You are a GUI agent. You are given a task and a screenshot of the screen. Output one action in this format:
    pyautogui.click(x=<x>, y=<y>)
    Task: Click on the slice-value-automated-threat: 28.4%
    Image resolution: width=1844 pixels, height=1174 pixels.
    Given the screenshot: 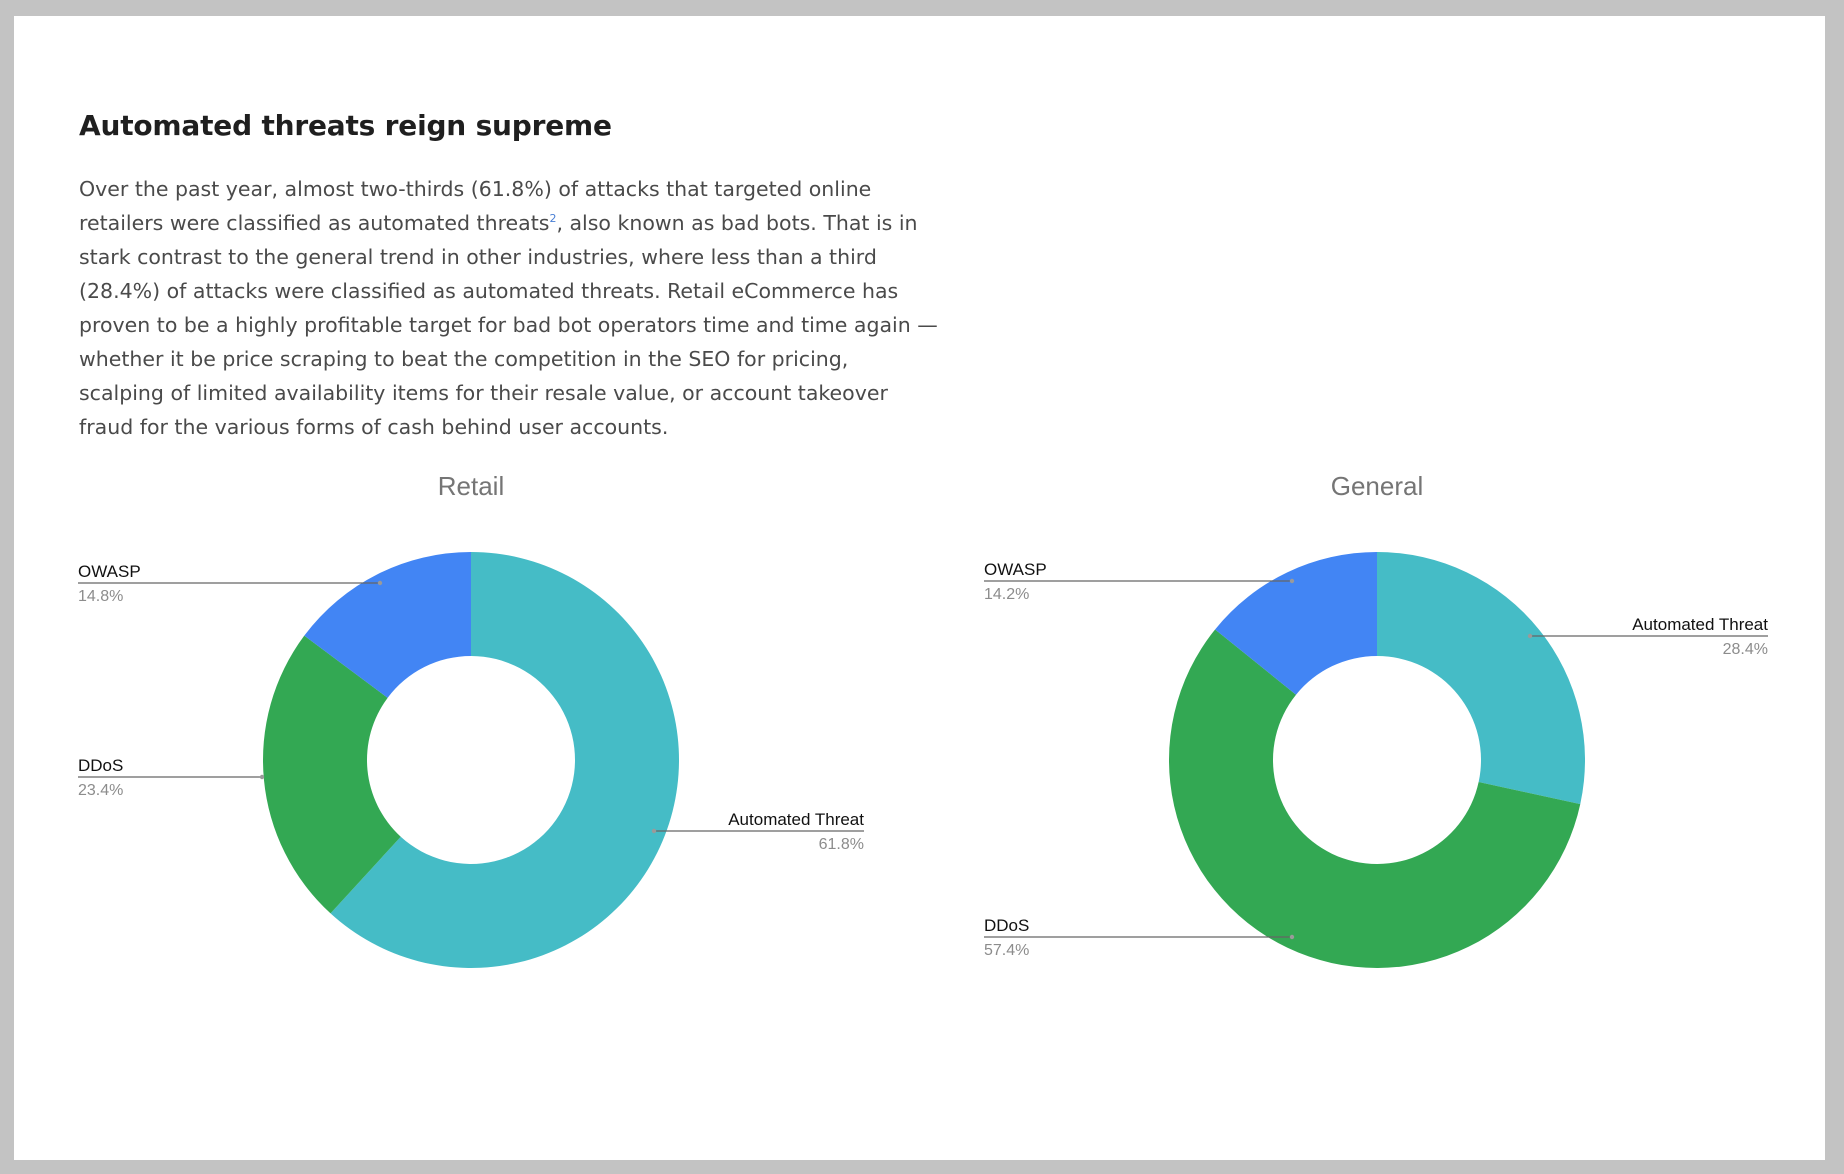 What is the action you would take?
    pyautogui.click(x=1745, y=649)
    